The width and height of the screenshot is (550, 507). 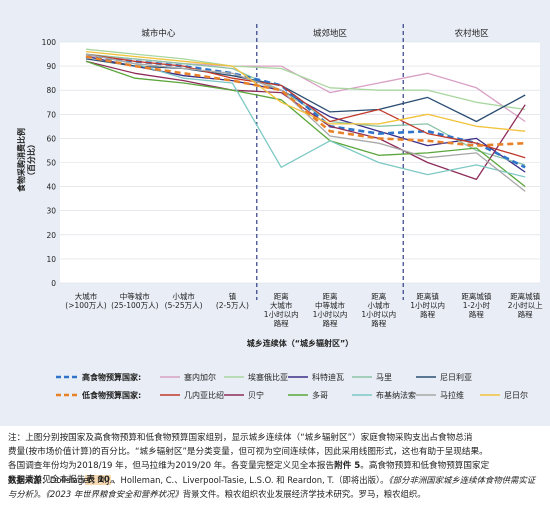 What do you see at coordinates (525, 305) in the screenshot?
I see `x-tick-label: 2小时以上` at bounding box center [525, 305].